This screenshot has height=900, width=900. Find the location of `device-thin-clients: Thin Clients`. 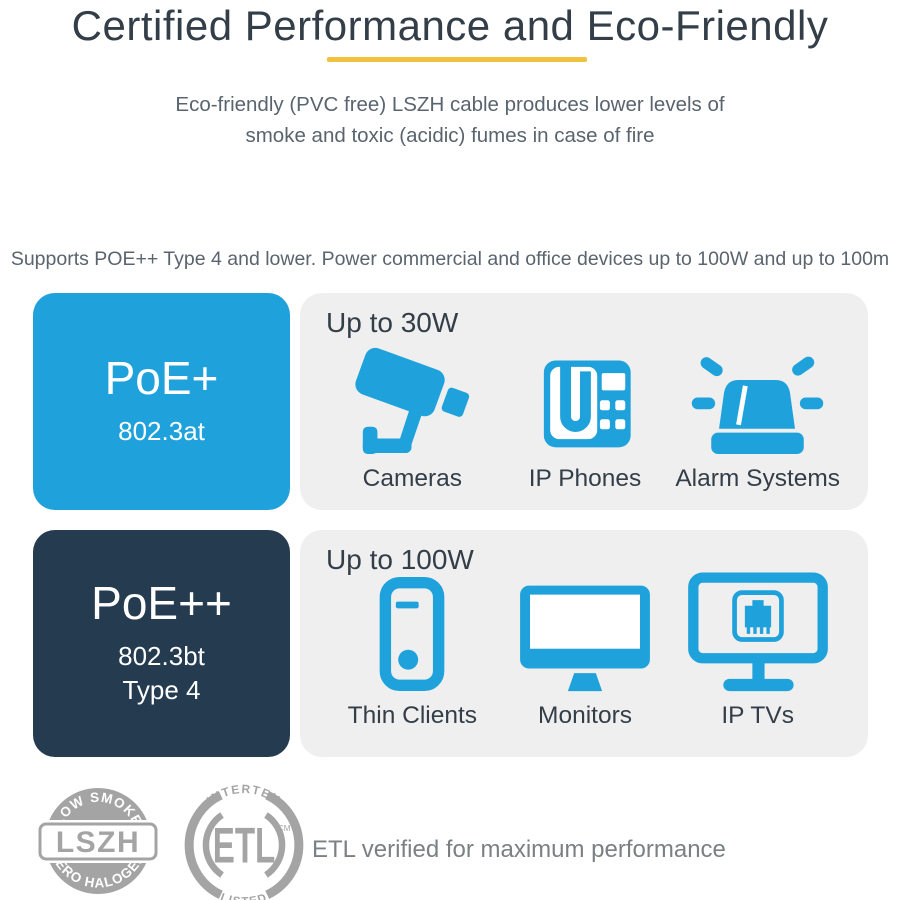

device-thin-clients: Thin Clients is located at coordinates (412, 653).